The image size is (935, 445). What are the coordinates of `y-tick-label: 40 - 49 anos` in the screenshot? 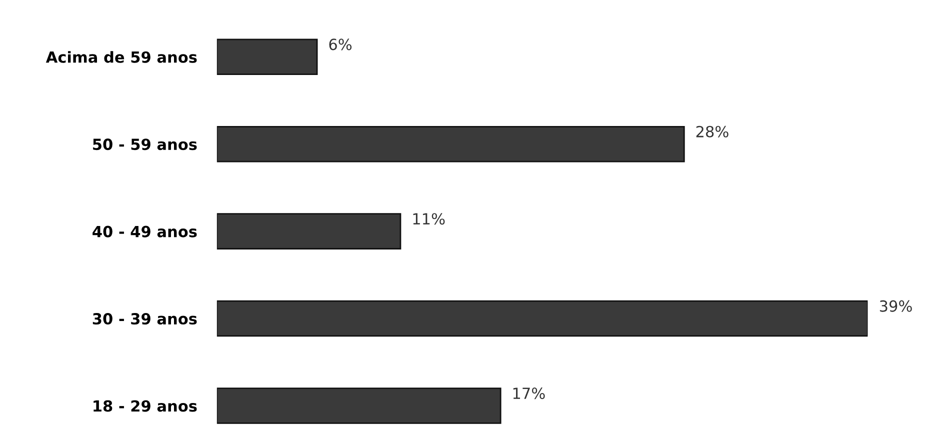 It's located at (144, 232).